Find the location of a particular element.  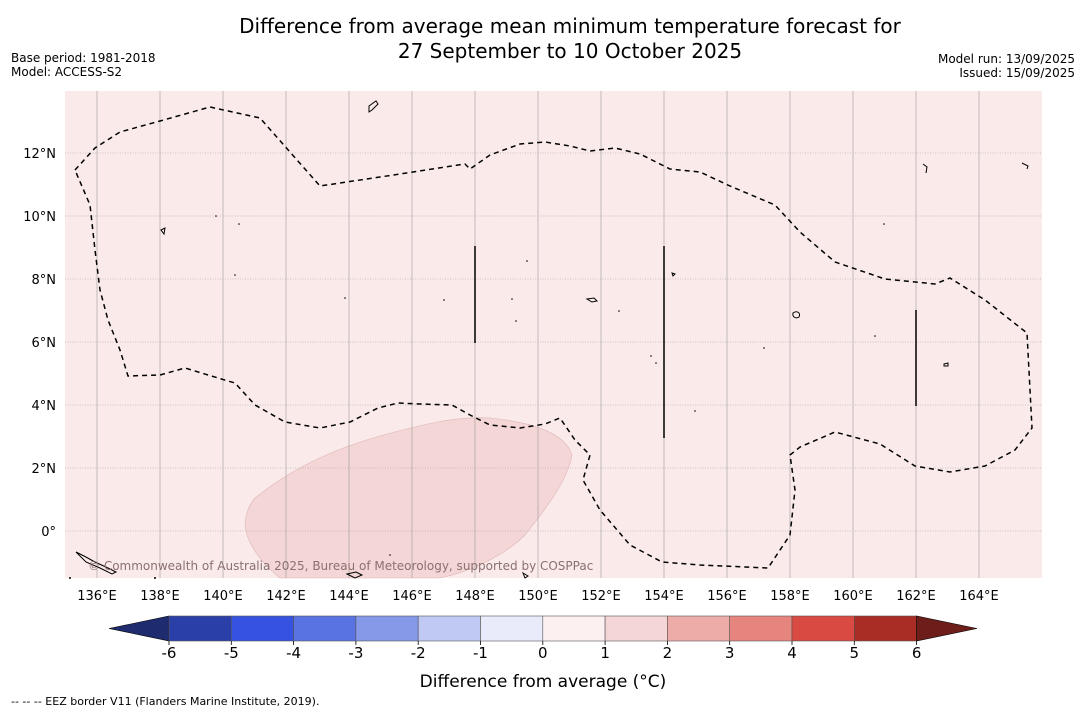

latitude-label: 12°N is located at coordinates (39, 154).